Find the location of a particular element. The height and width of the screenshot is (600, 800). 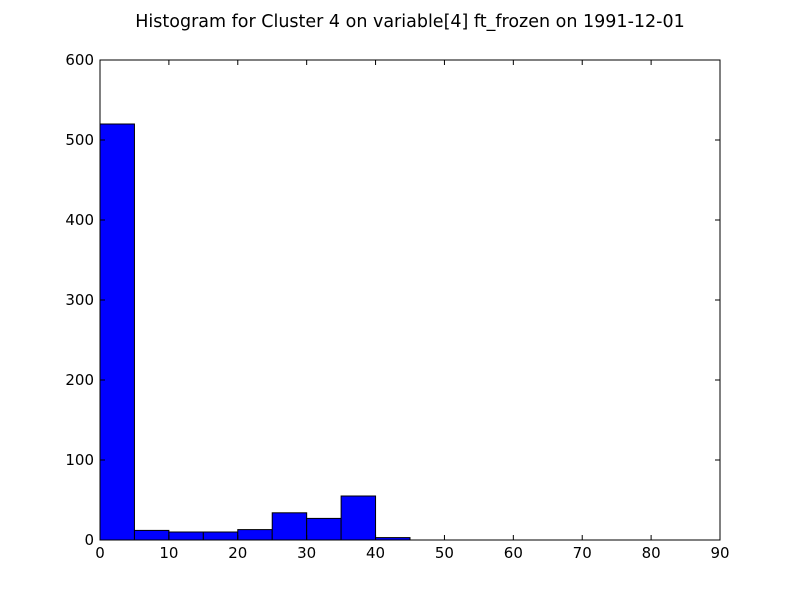

x-tick-label: 90 is located at coordinates (719, 553).